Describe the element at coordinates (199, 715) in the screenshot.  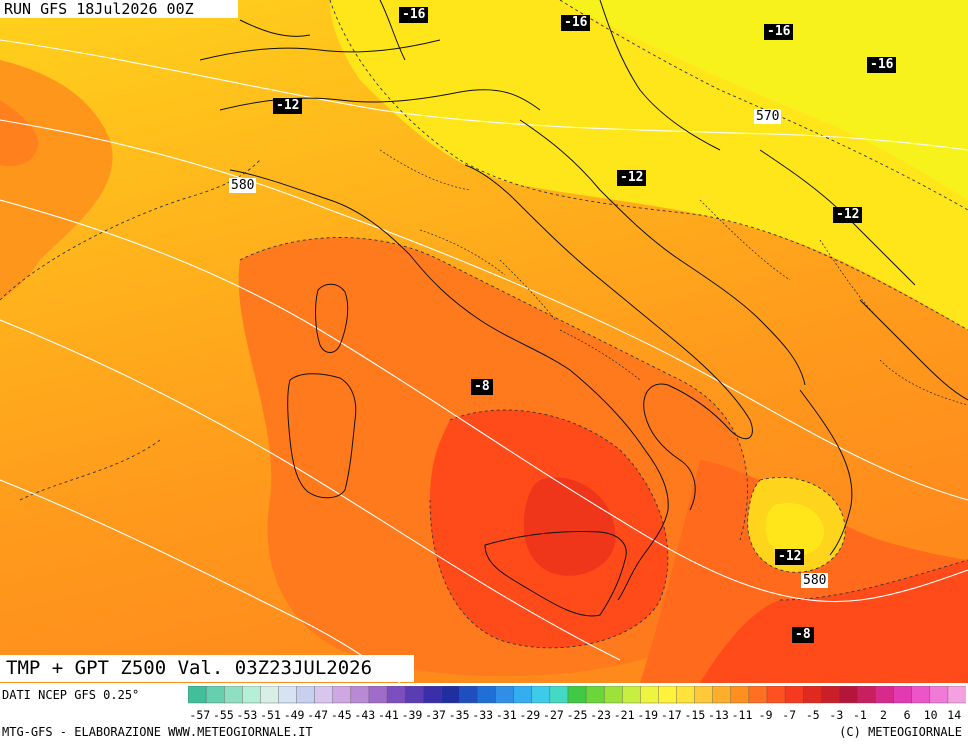
I see `scale-tick-label: -57` at that location.